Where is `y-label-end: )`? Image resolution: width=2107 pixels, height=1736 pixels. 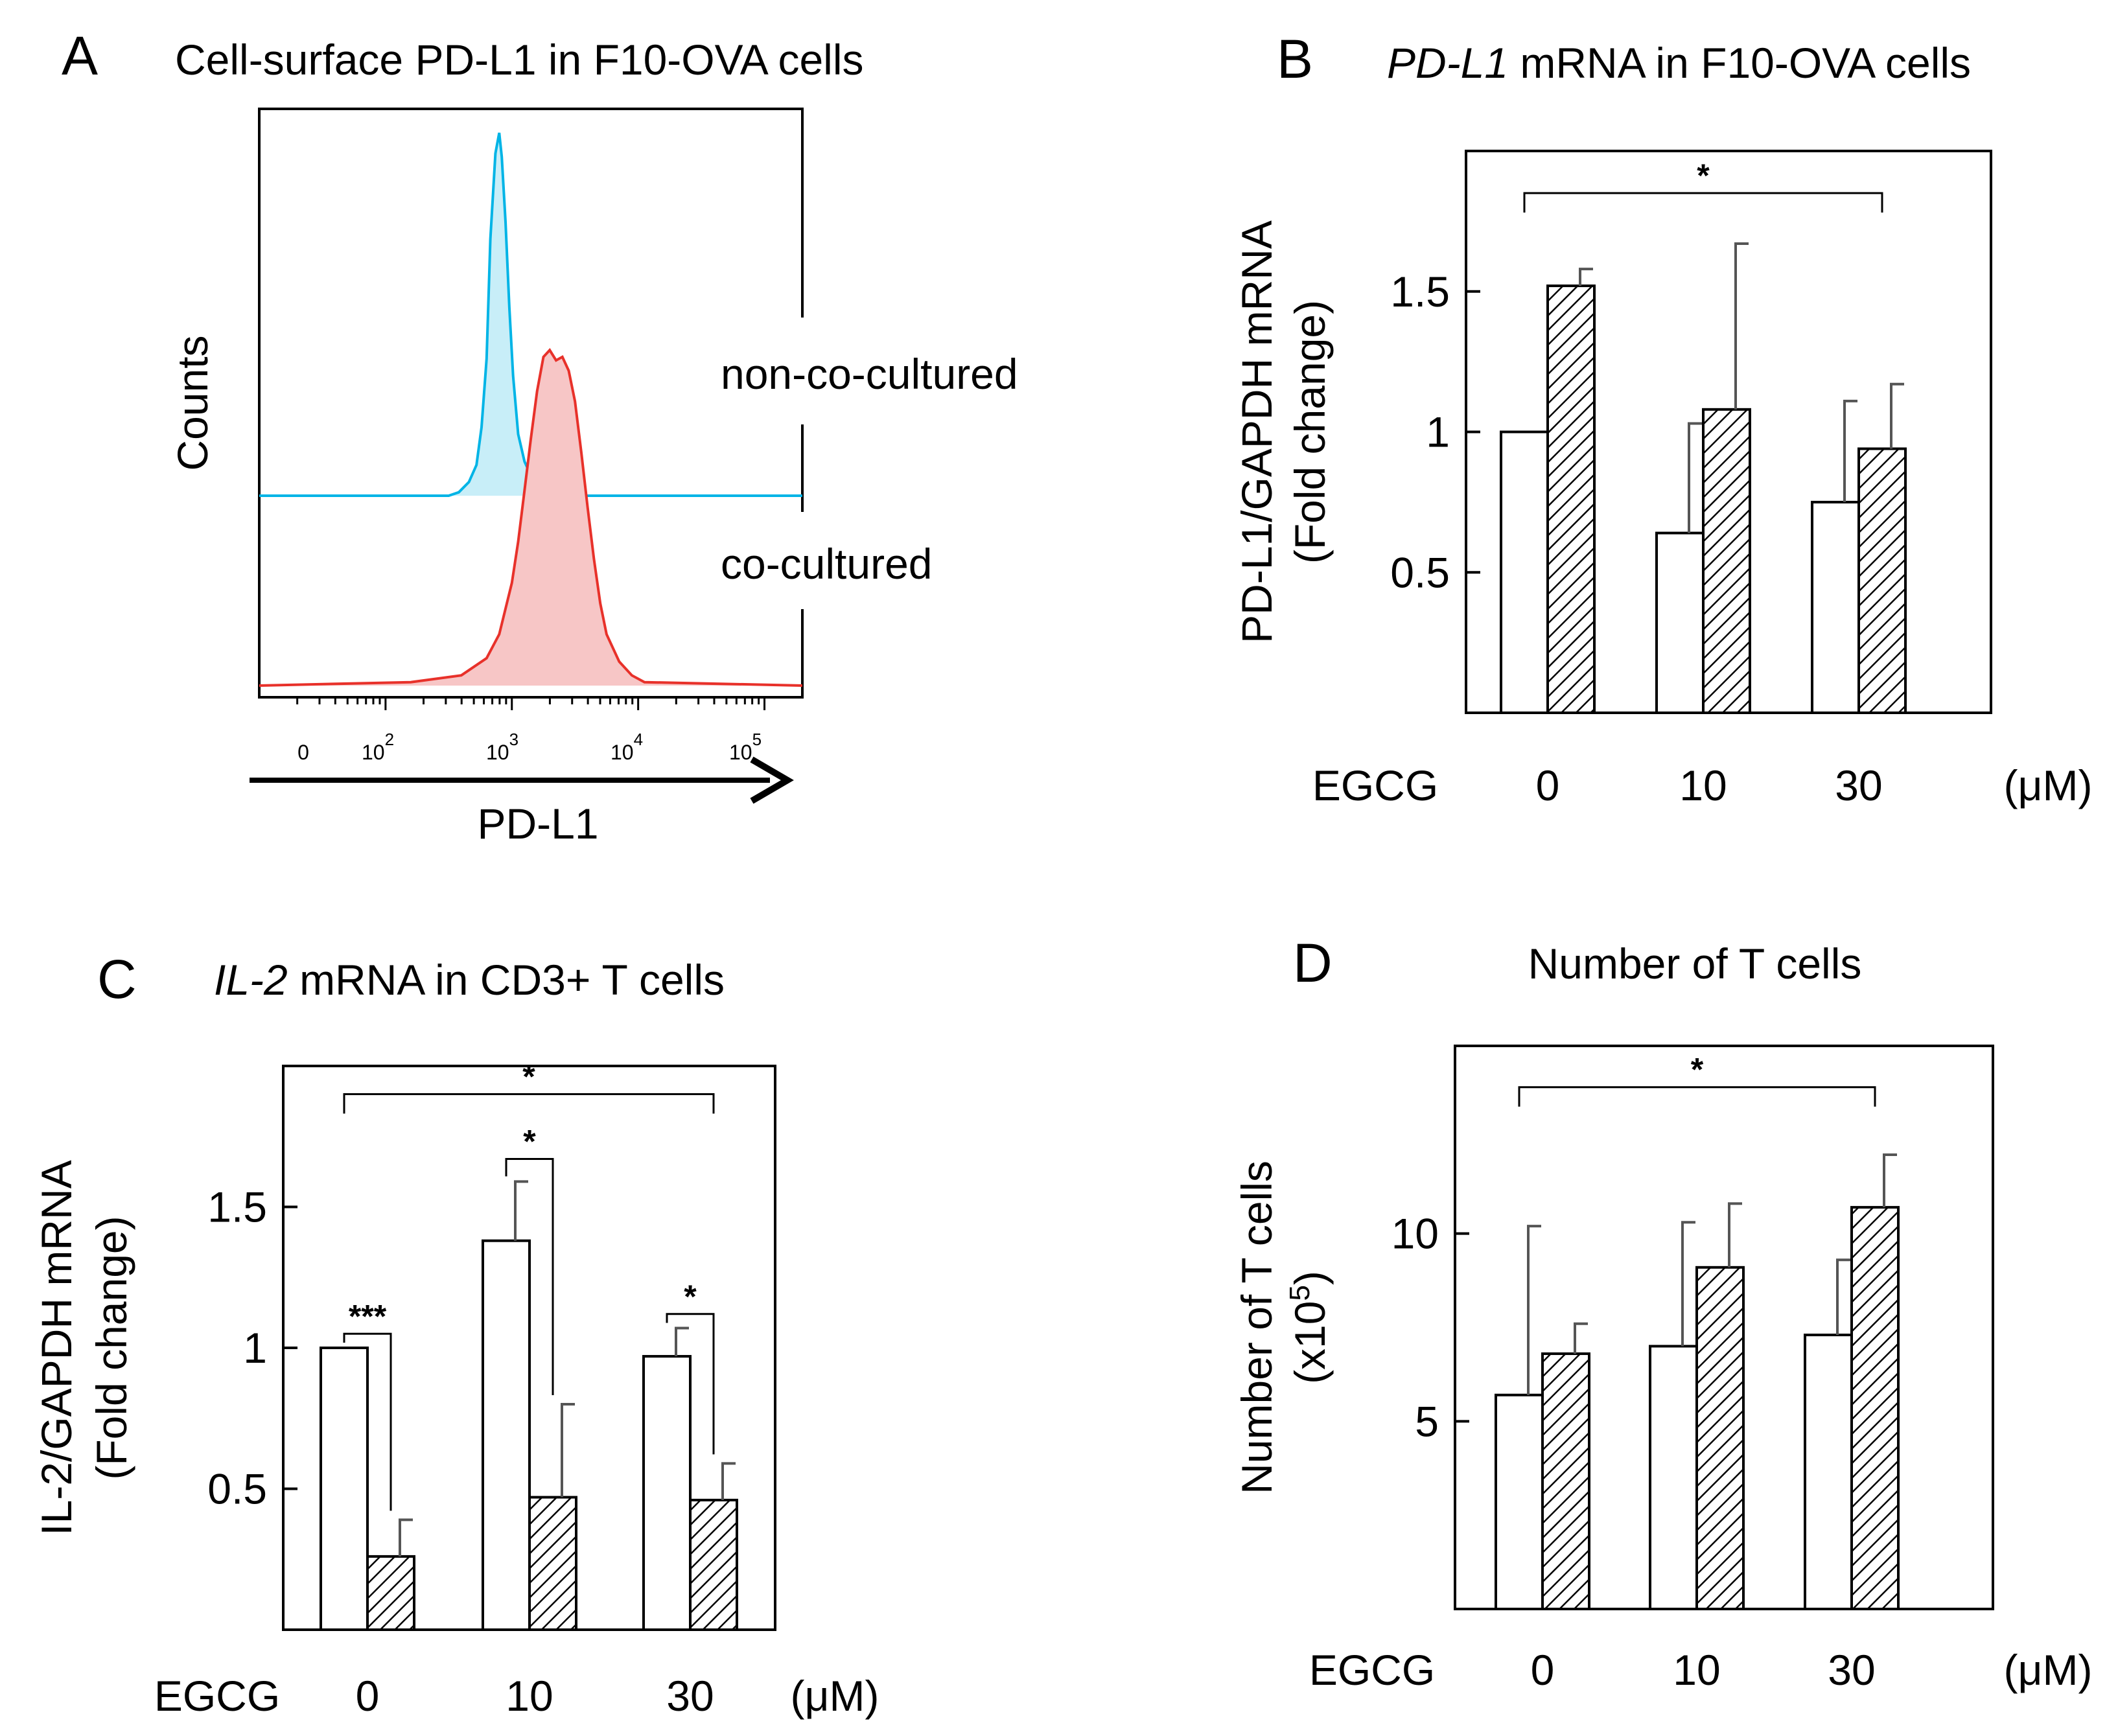 y-label-end: ) is located at coordinates (1310, 1278).